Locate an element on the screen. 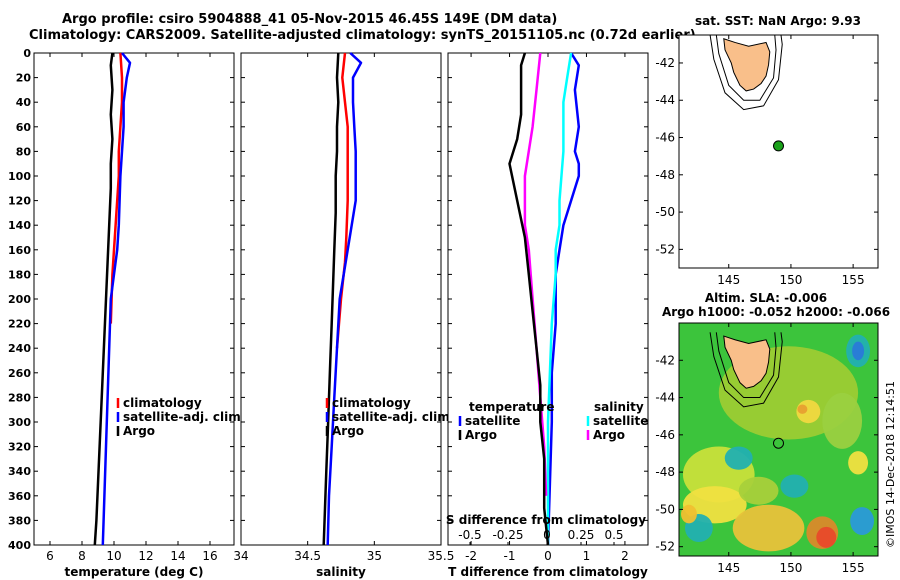 The image size is (900, 580). sst-background is located at coordinates (778, 151).